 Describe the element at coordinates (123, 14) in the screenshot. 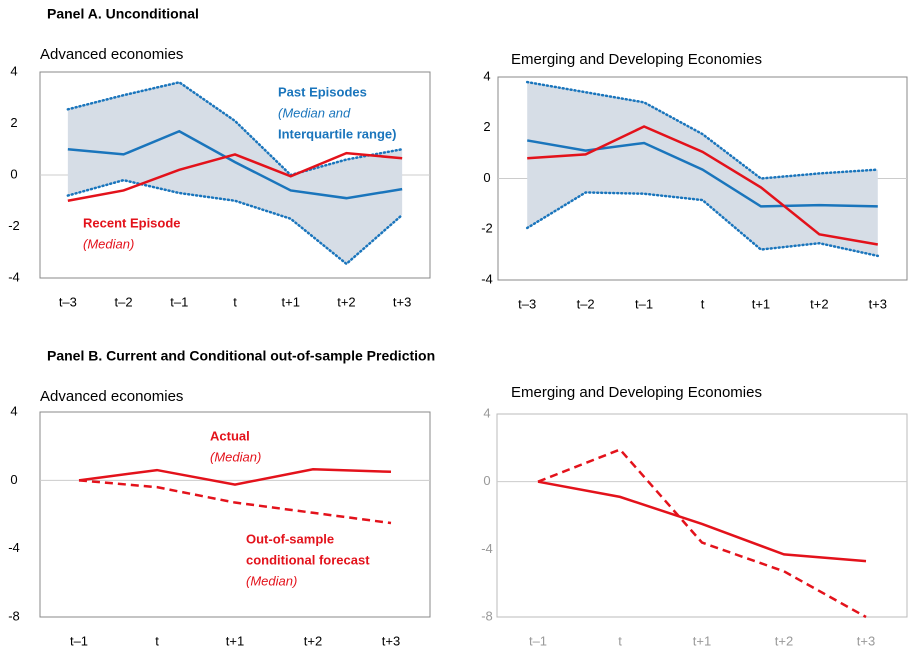

I see `panel-title: Panel A. Unconditional` at that location.